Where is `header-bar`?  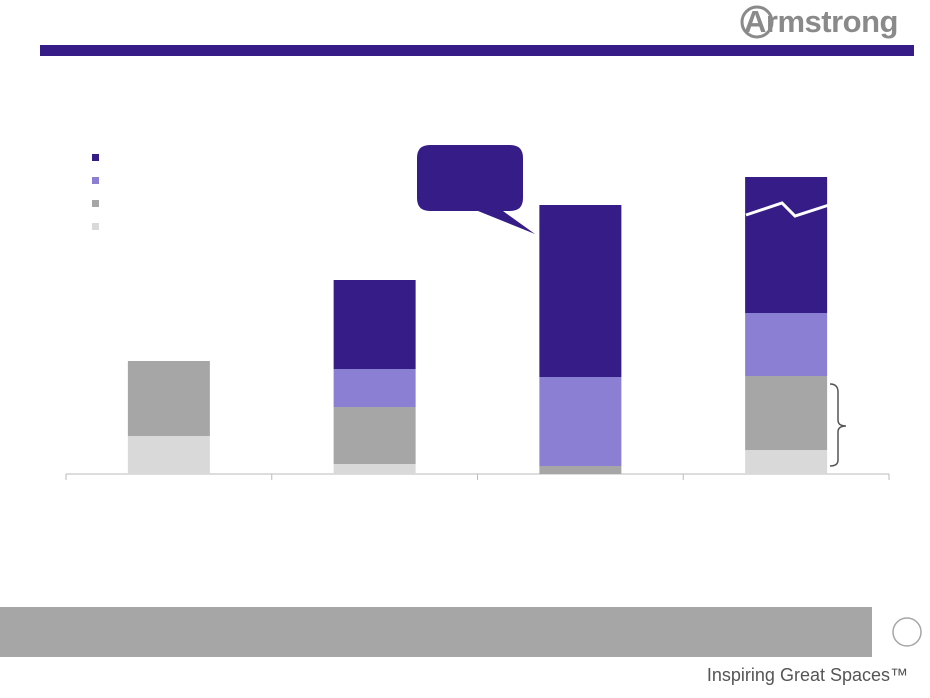 header-bar is located at coordinates (477, 50).